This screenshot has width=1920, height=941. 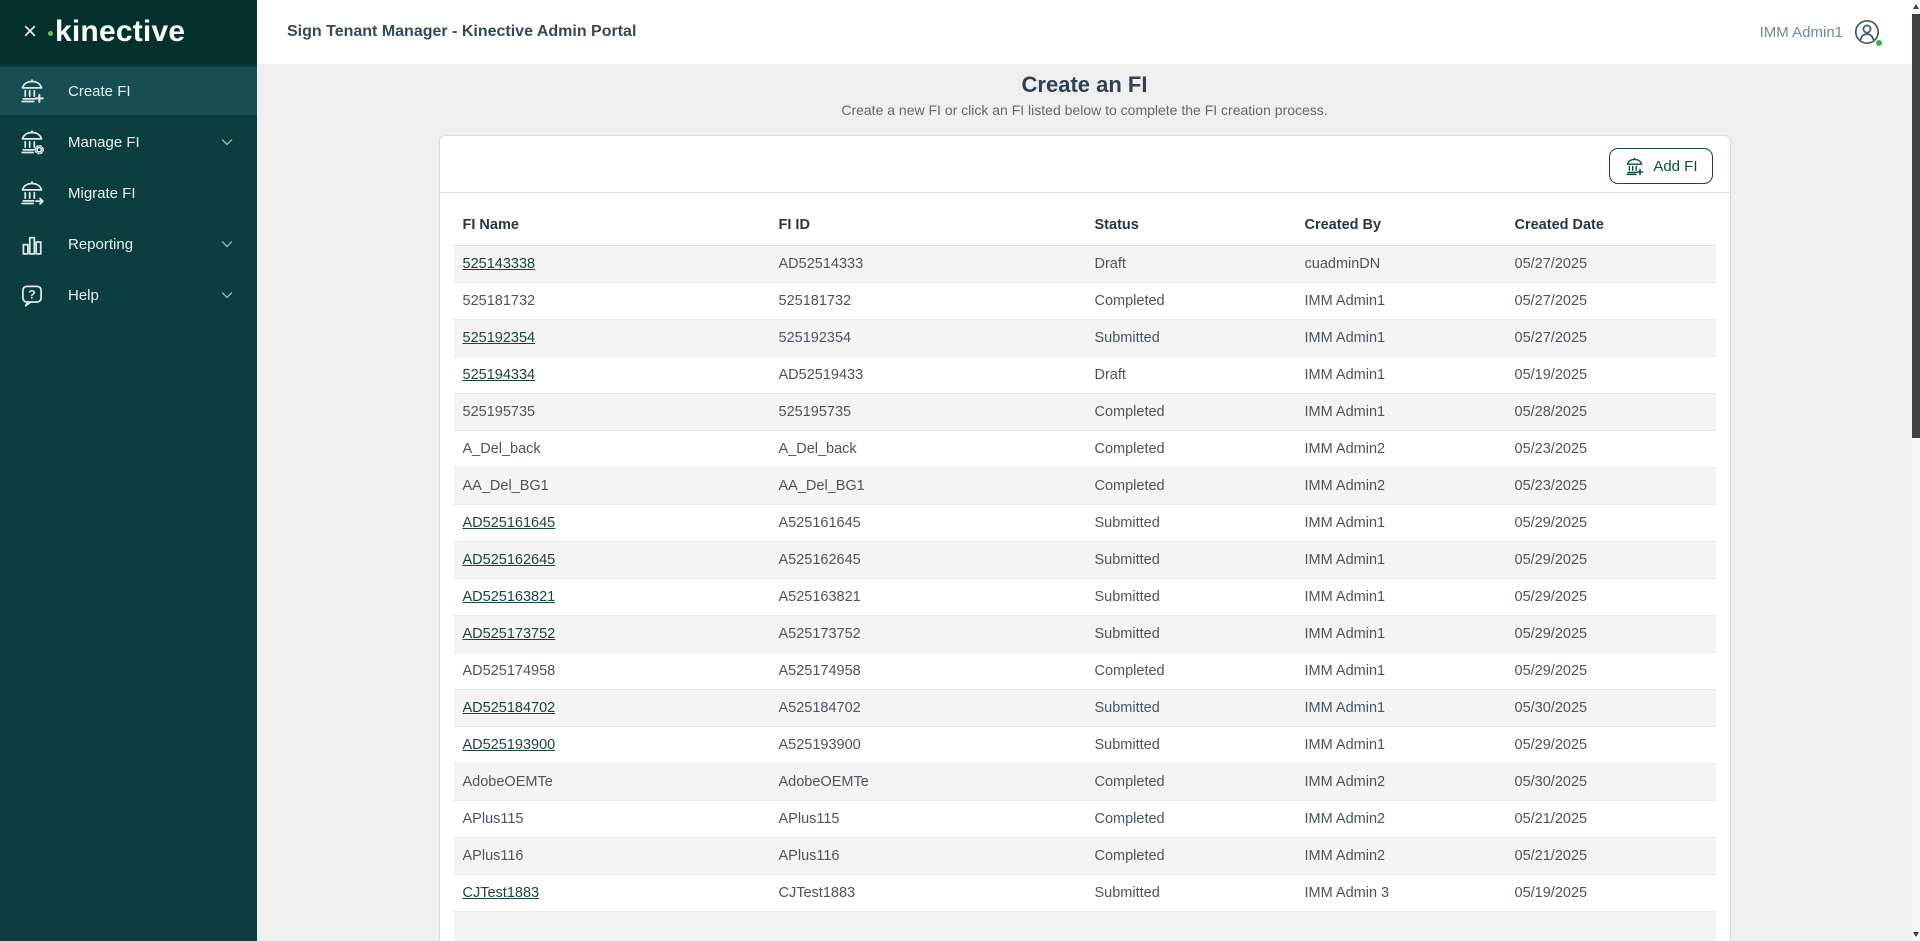 I want to click on fi-name-link: 525143338, so click(x=499, y=264).